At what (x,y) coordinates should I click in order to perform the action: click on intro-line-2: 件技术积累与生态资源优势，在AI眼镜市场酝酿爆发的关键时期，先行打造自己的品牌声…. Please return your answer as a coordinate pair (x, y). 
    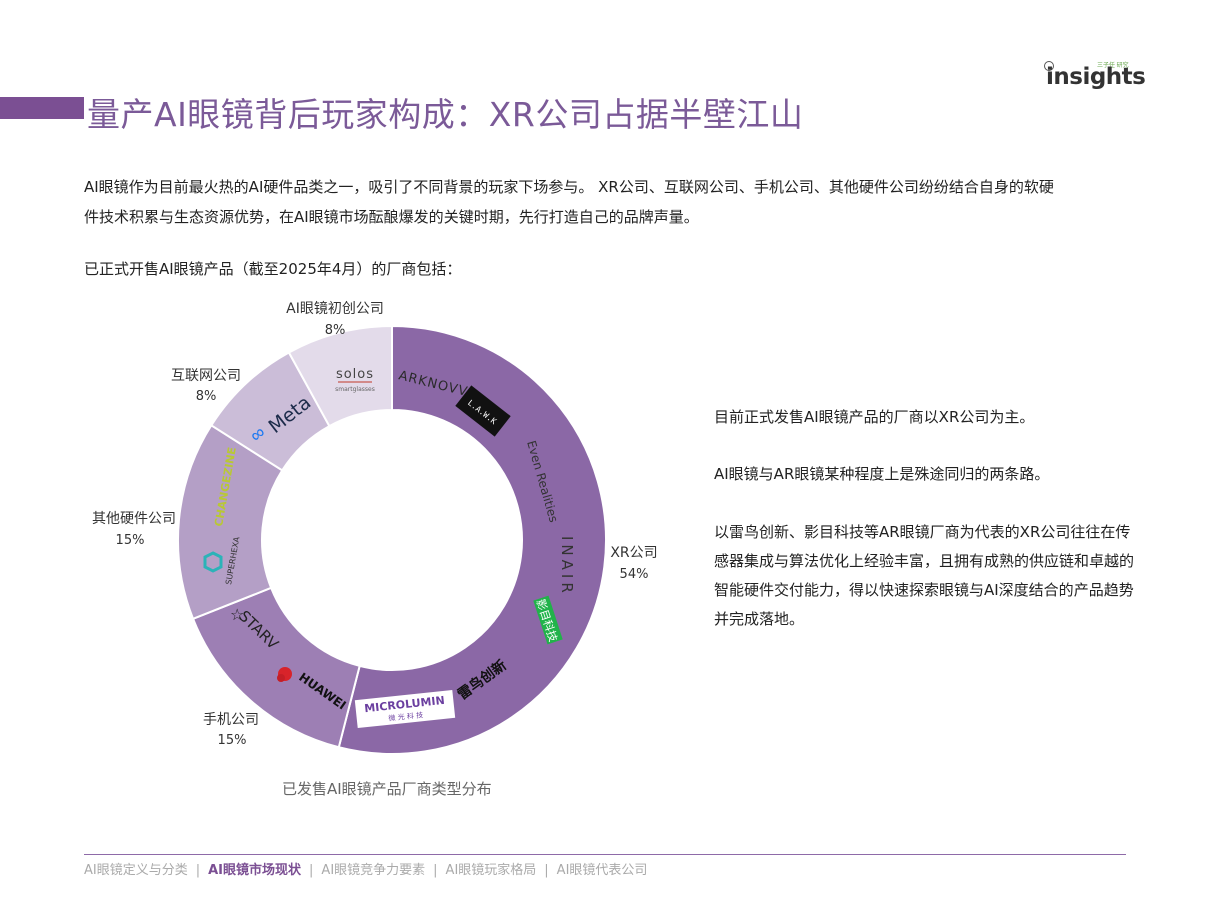
    Looking at the image, I should click on (391, 217).